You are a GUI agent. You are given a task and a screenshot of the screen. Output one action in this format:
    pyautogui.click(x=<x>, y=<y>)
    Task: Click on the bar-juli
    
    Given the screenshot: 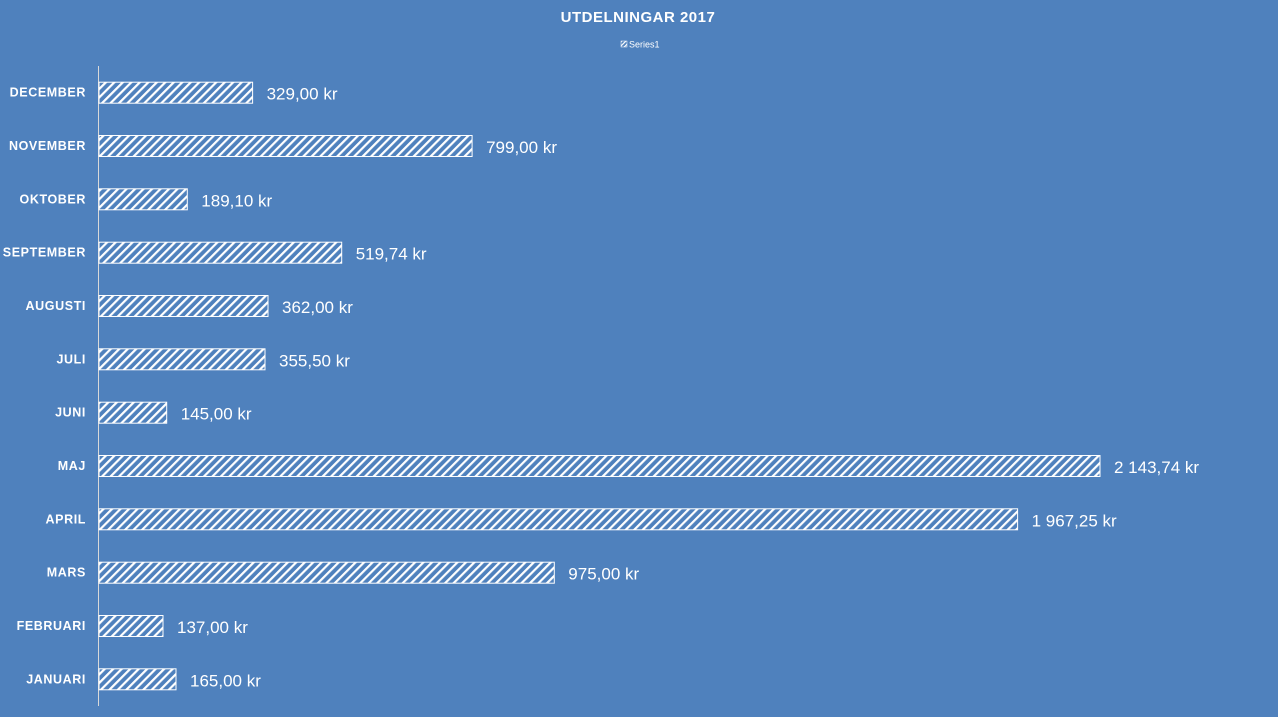 What is the action you would take?
    pyautogui.click(x=182, y=359)
    